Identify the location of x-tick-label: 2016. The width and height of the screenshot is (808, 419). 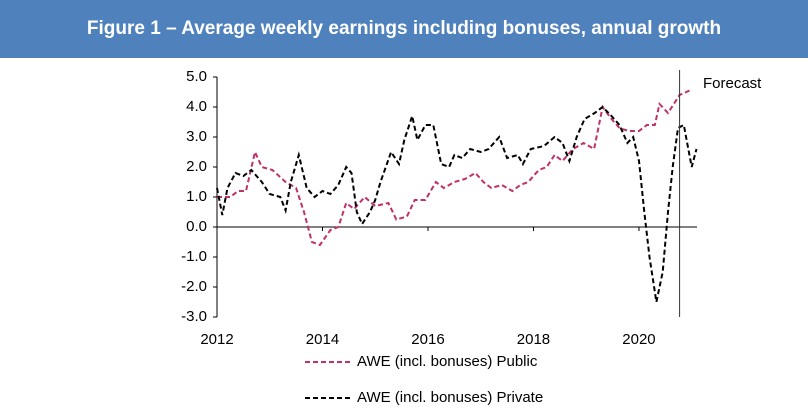
(427, 339).